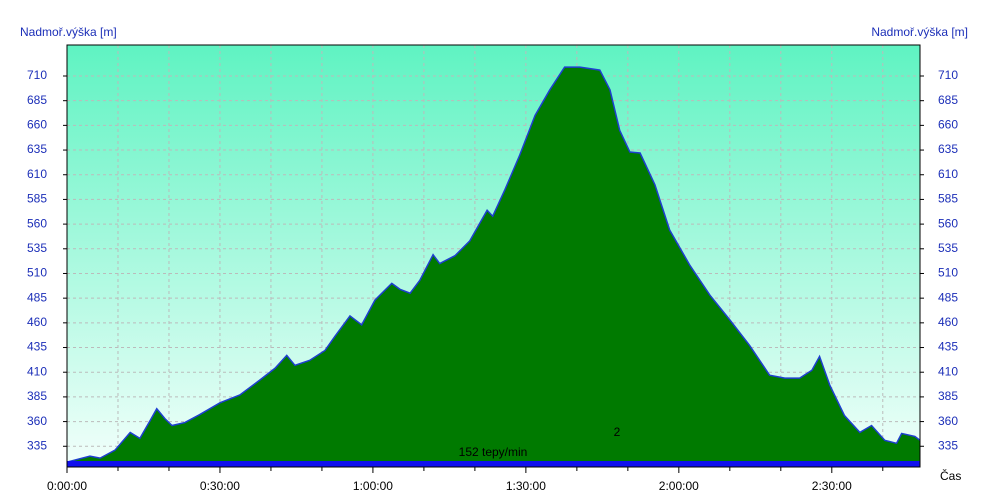  Describe the element at coordinates (493, 452) in the screenshot. I see `annotation: 152 tepy/min` at that location.